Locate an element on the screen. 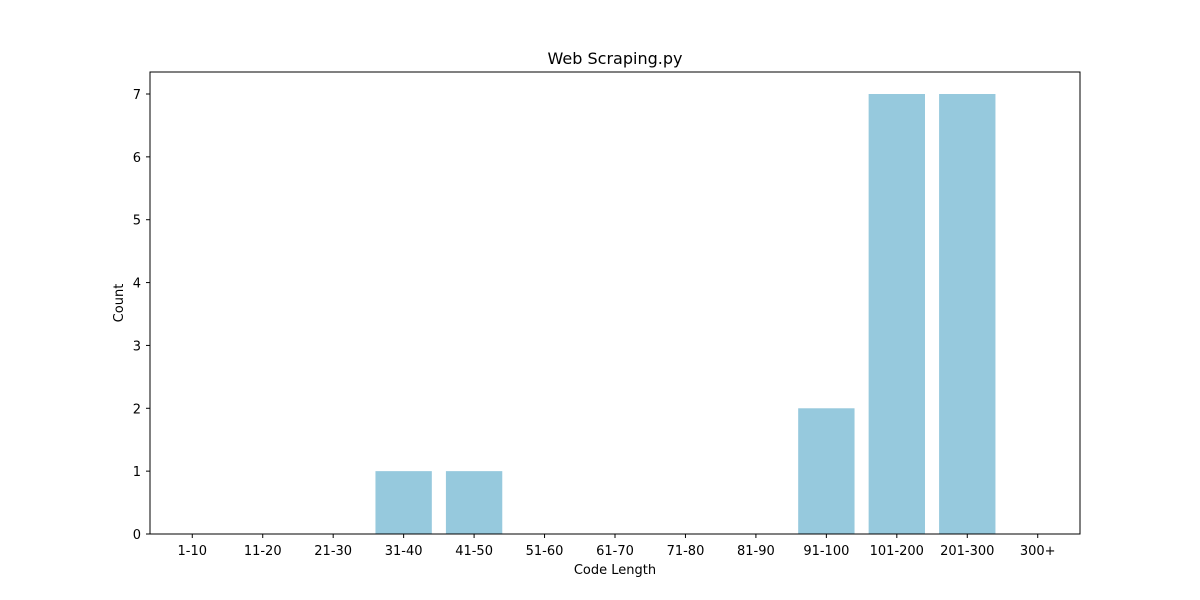 The image size is (1200, 600). x-axis-label: Code Length is located at coordinates (615, 570).